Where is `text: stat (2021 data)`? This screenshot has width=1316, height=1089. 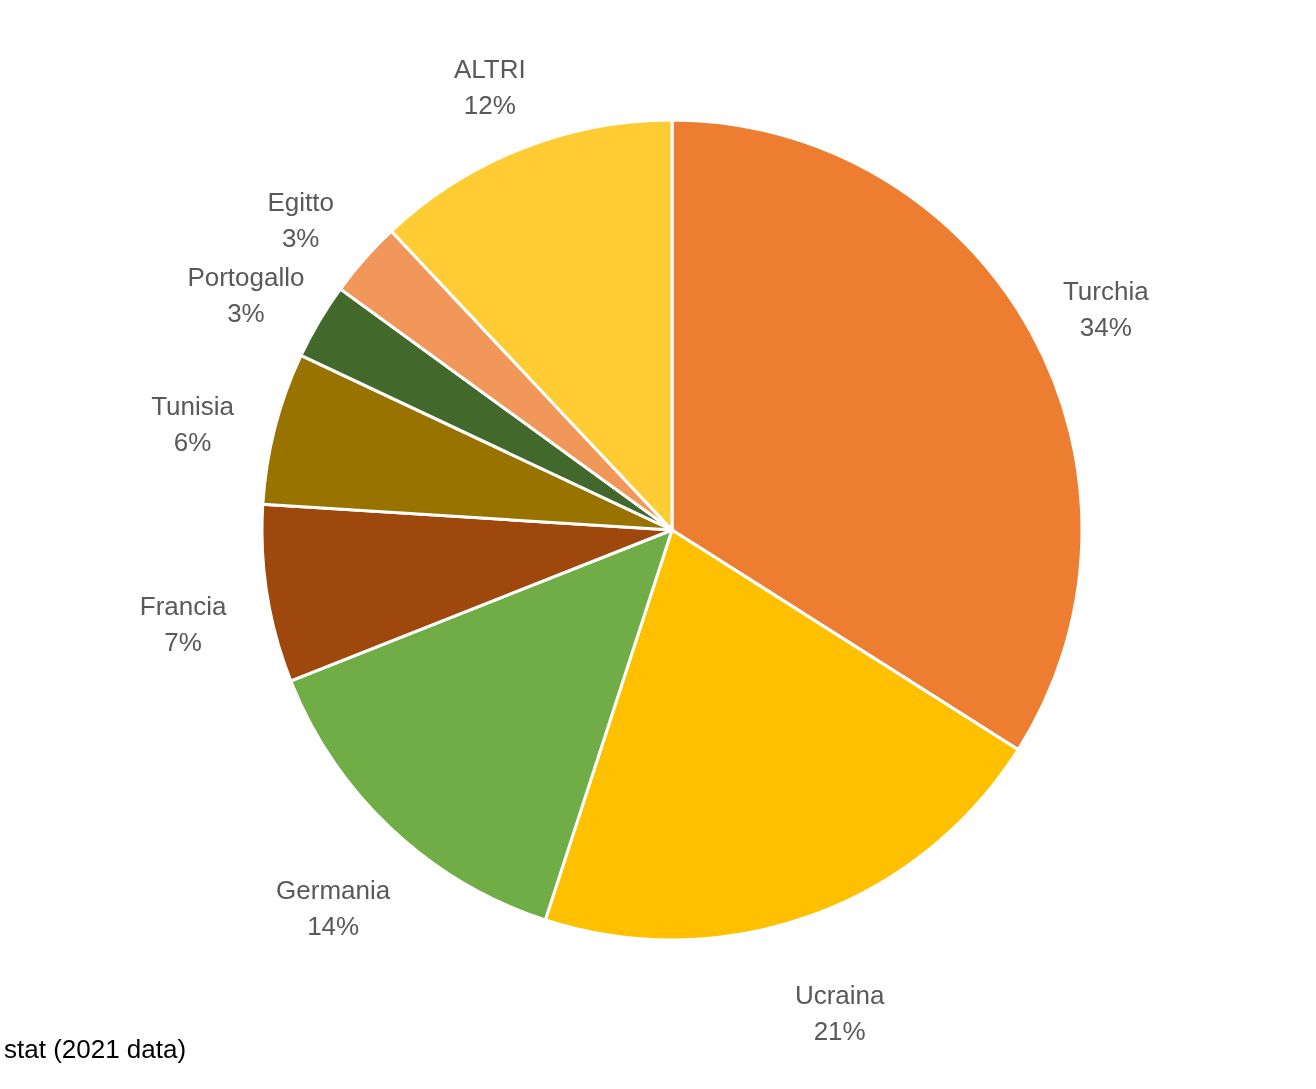
text: stat (2021 data) is located at coordinates (95, 1049).